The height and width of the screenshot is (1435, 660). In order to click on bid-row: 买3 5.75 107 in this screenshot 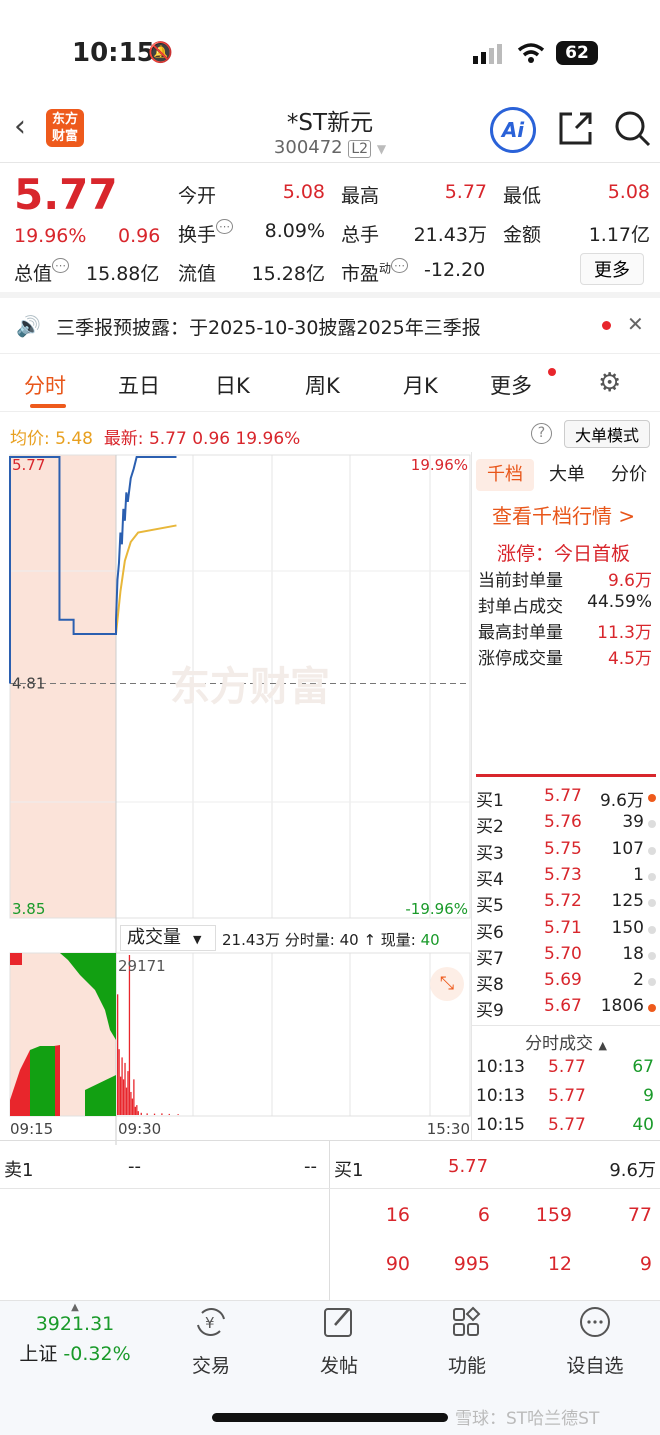, I will do `click(566, 852)`.